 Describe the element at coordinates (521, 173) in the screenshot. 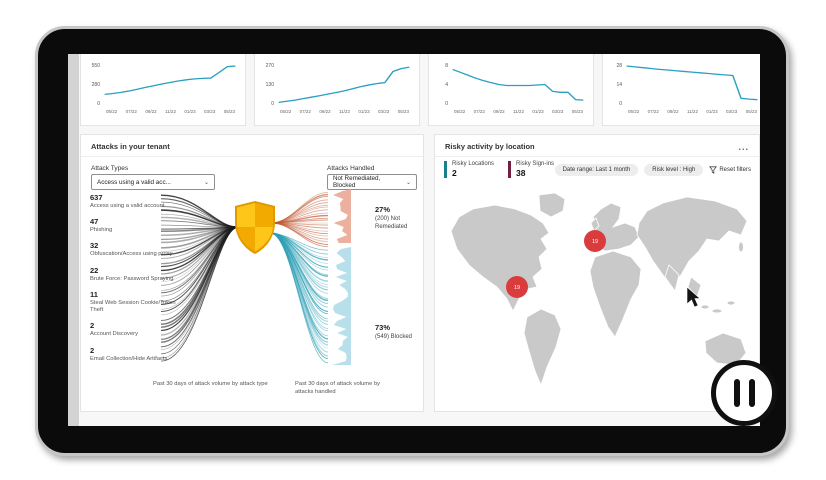

I see `risky-signins-value: 38` at that location.